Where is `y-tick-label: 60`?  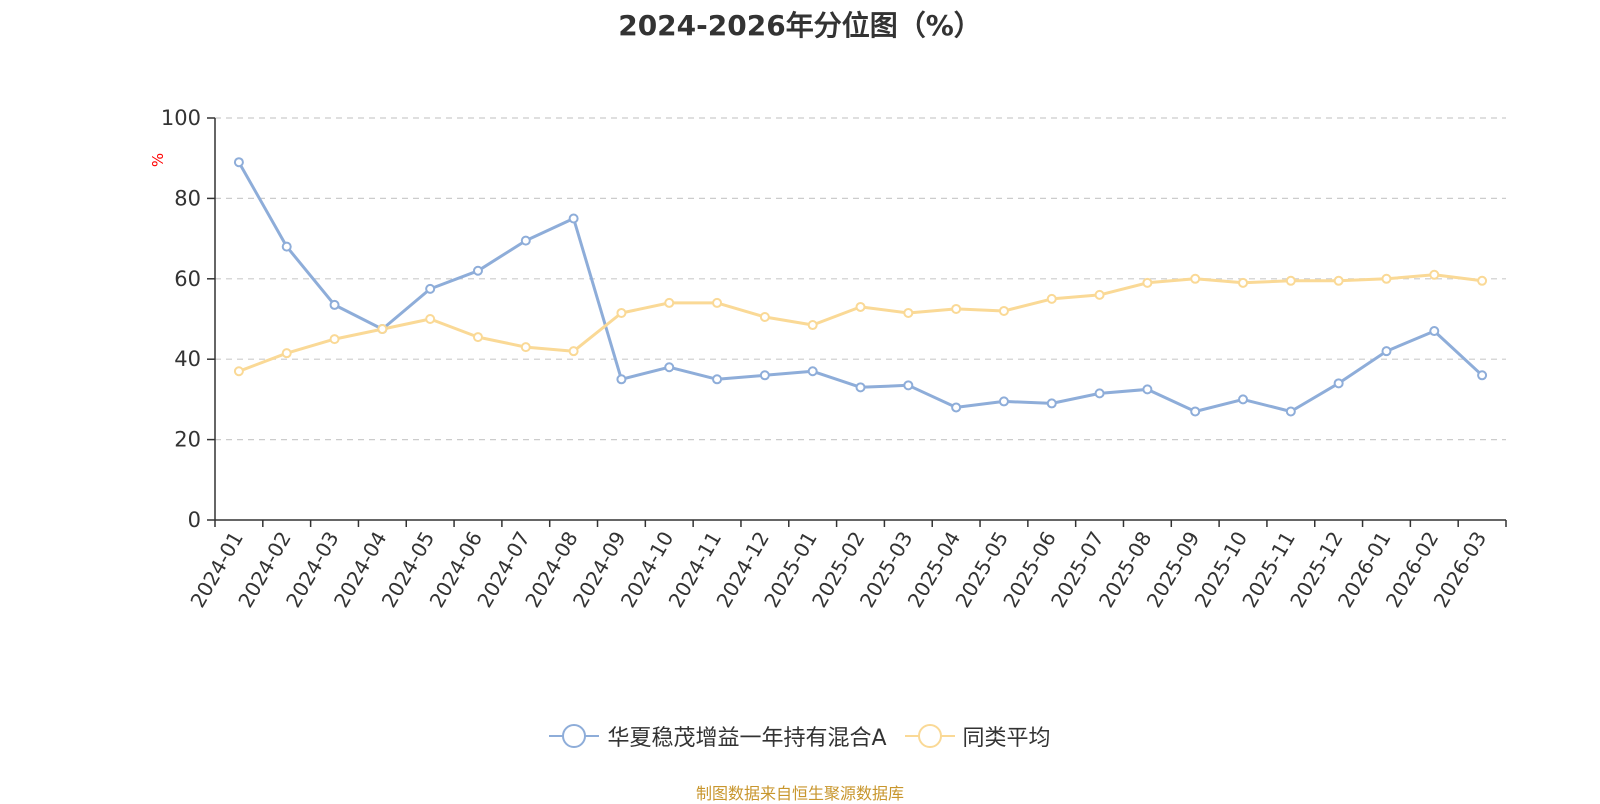 y-tick-label: 60 is located at coordinates (187, 279).